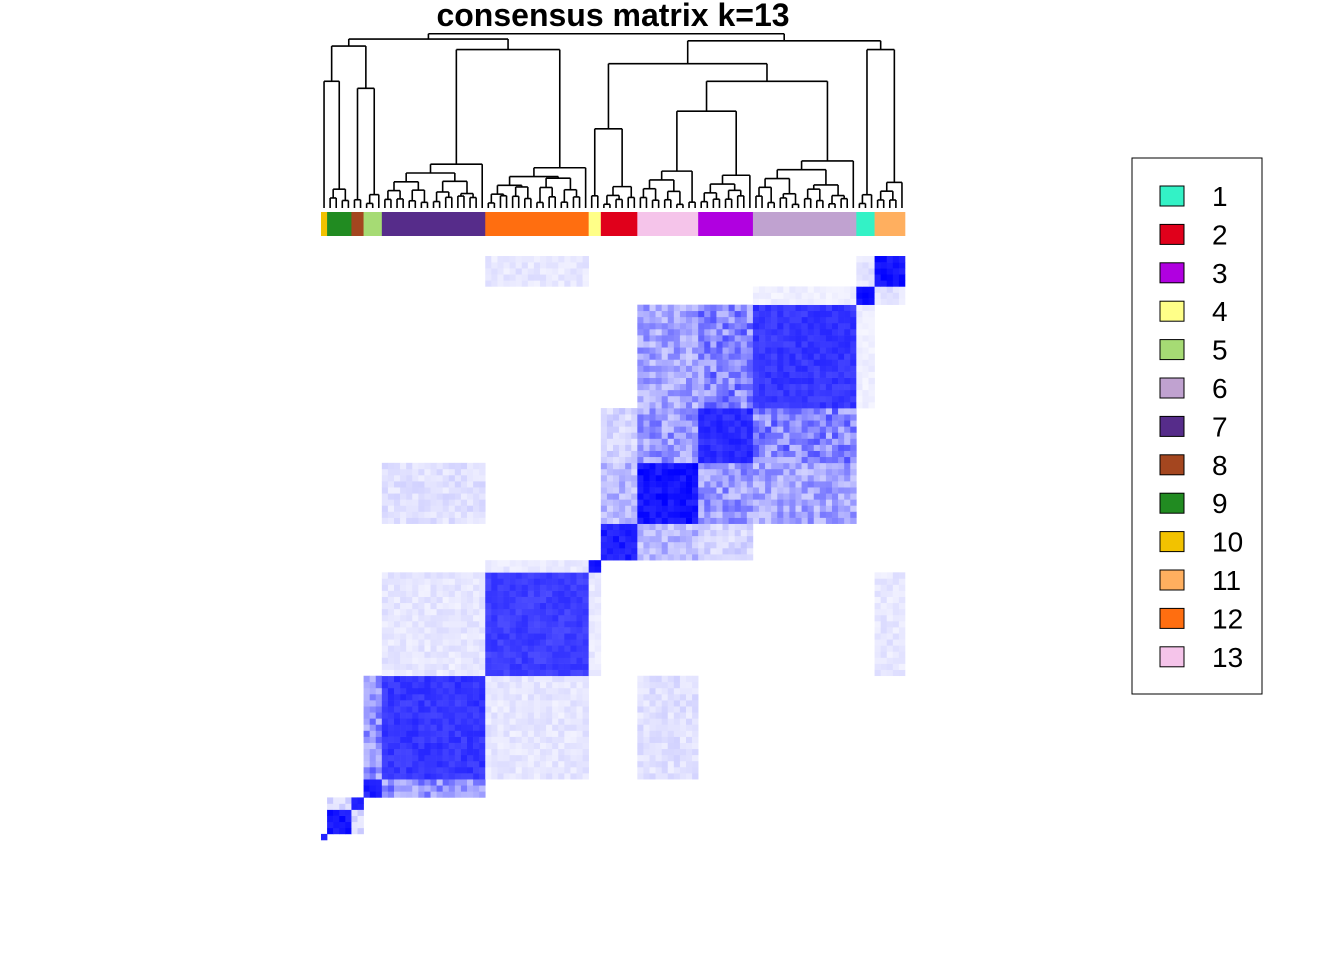 This screenshot has height=960, width=1344. What do you see at coordinates (1220, 350) in the screenshot?
I see `legend-label-5: 5` at bounding box center [1220, 350].